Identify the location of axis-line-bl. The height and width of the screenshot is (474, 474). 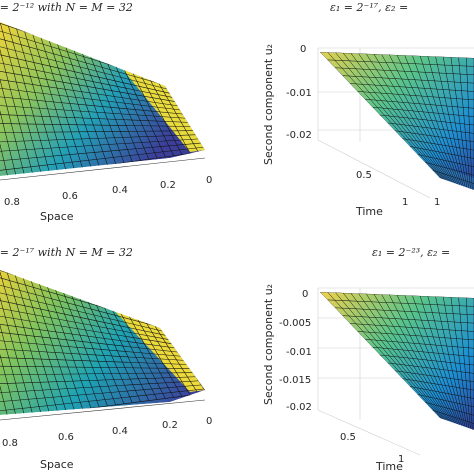
(103, 410).